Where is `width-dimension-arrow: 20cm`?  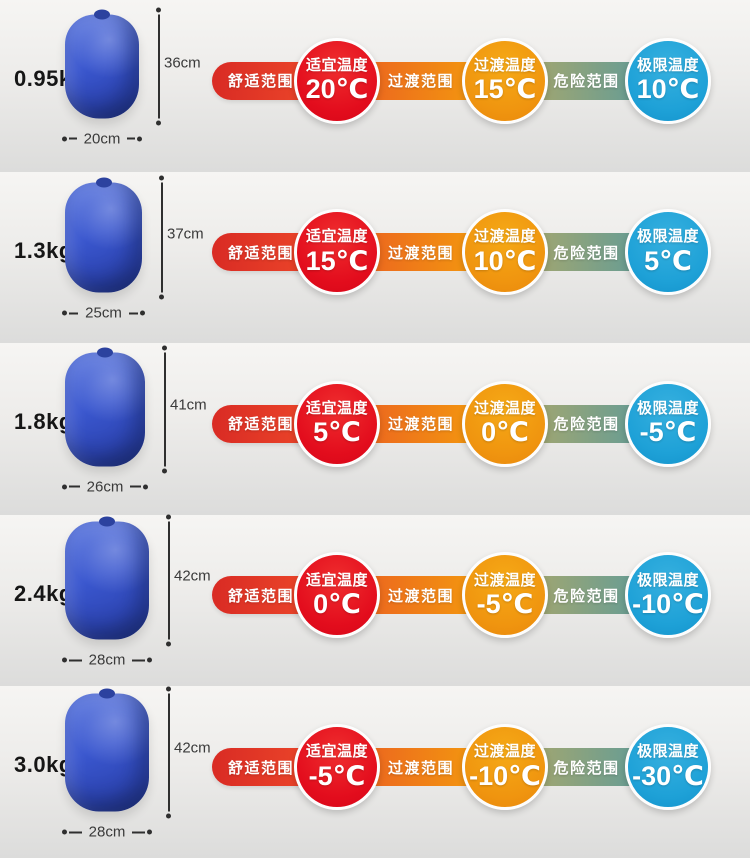 width-dimension-arrow: 20cm is located at coordinates (102, 138).